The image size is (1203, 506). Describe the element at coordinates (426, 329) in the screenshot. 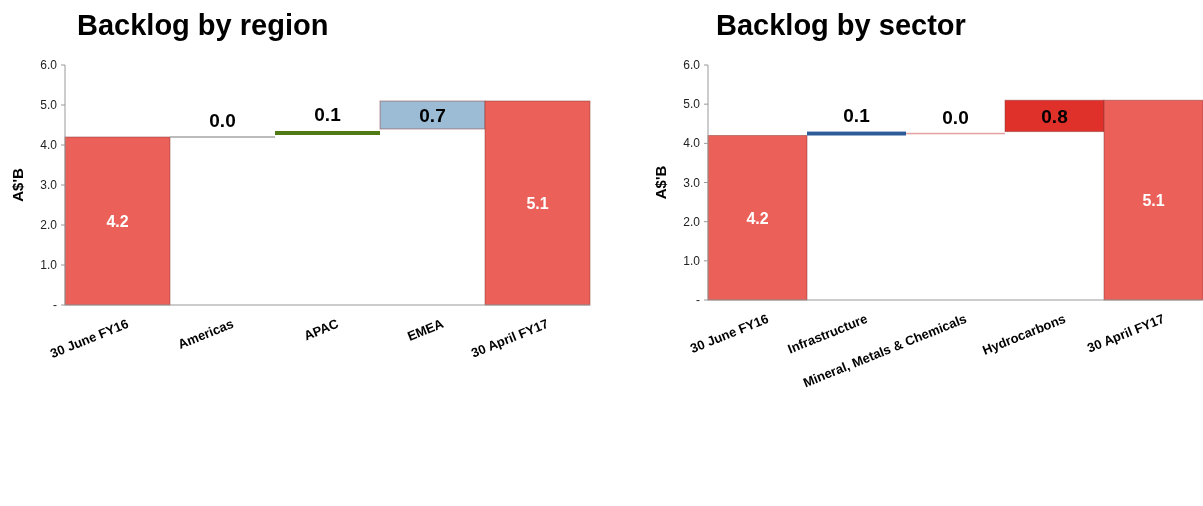

I see `x-tick-label: EMEA` at that location.